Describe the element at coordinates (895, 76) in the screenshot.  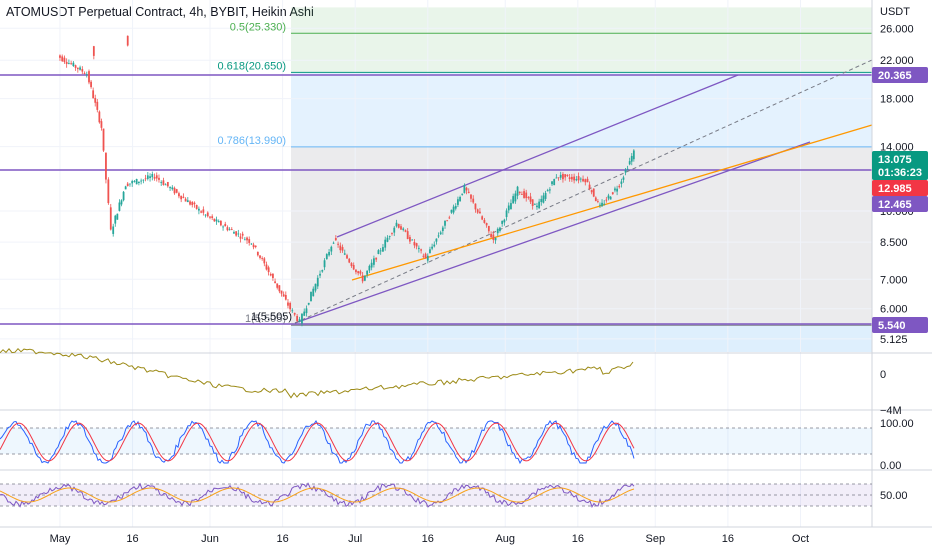
I see `price-tag-text: 20.365` at that location.